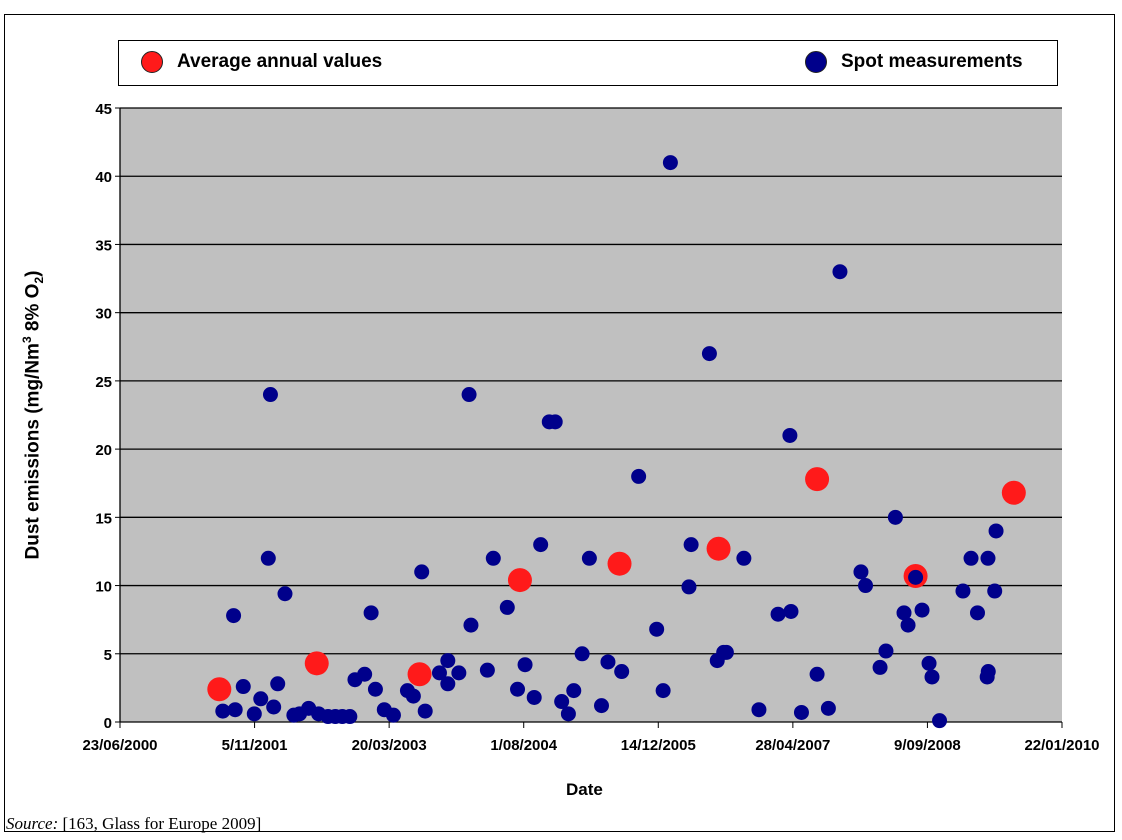 The width and height of the screenshot is (1122, 840). What do you see at coordinates (103, 518) in the screenshot?
I see `y-tick-label: 15` at bounding box center [103, 518].